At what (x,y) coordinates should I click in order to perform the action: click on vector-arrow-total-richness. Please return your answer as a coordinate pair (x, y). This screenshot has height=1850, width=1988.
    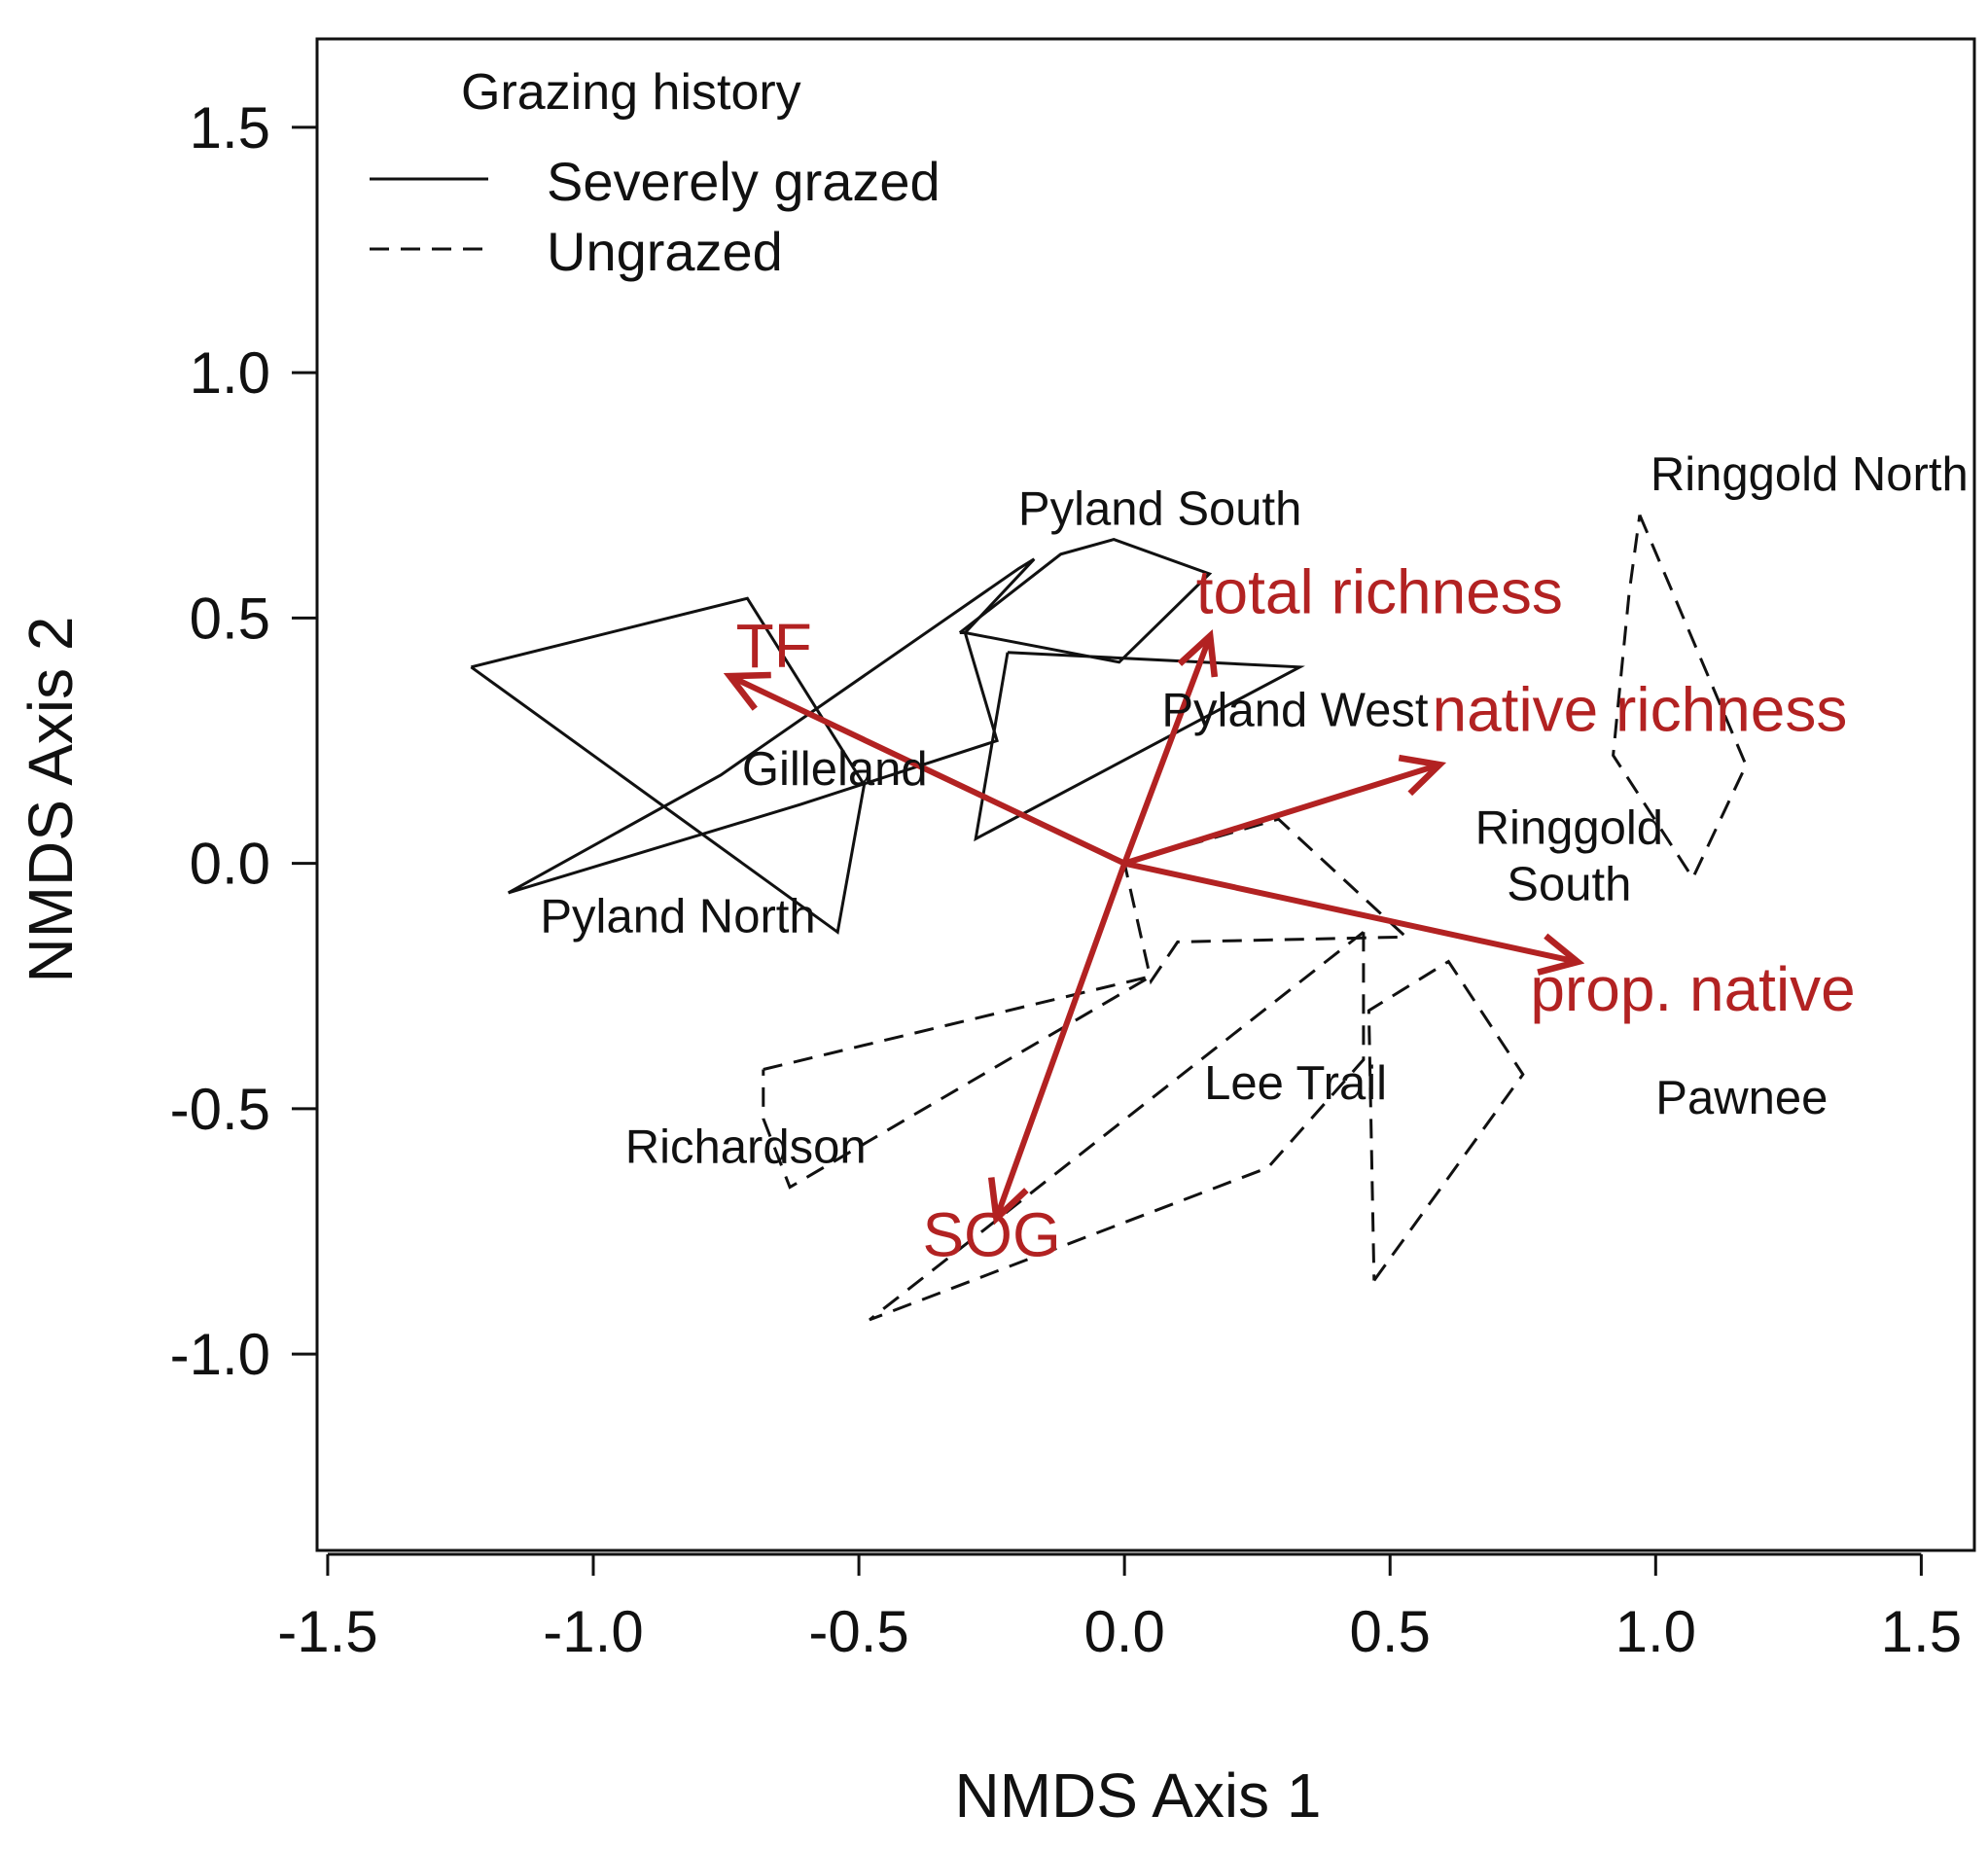
    Looking at the image, I should click on (1165, 752).